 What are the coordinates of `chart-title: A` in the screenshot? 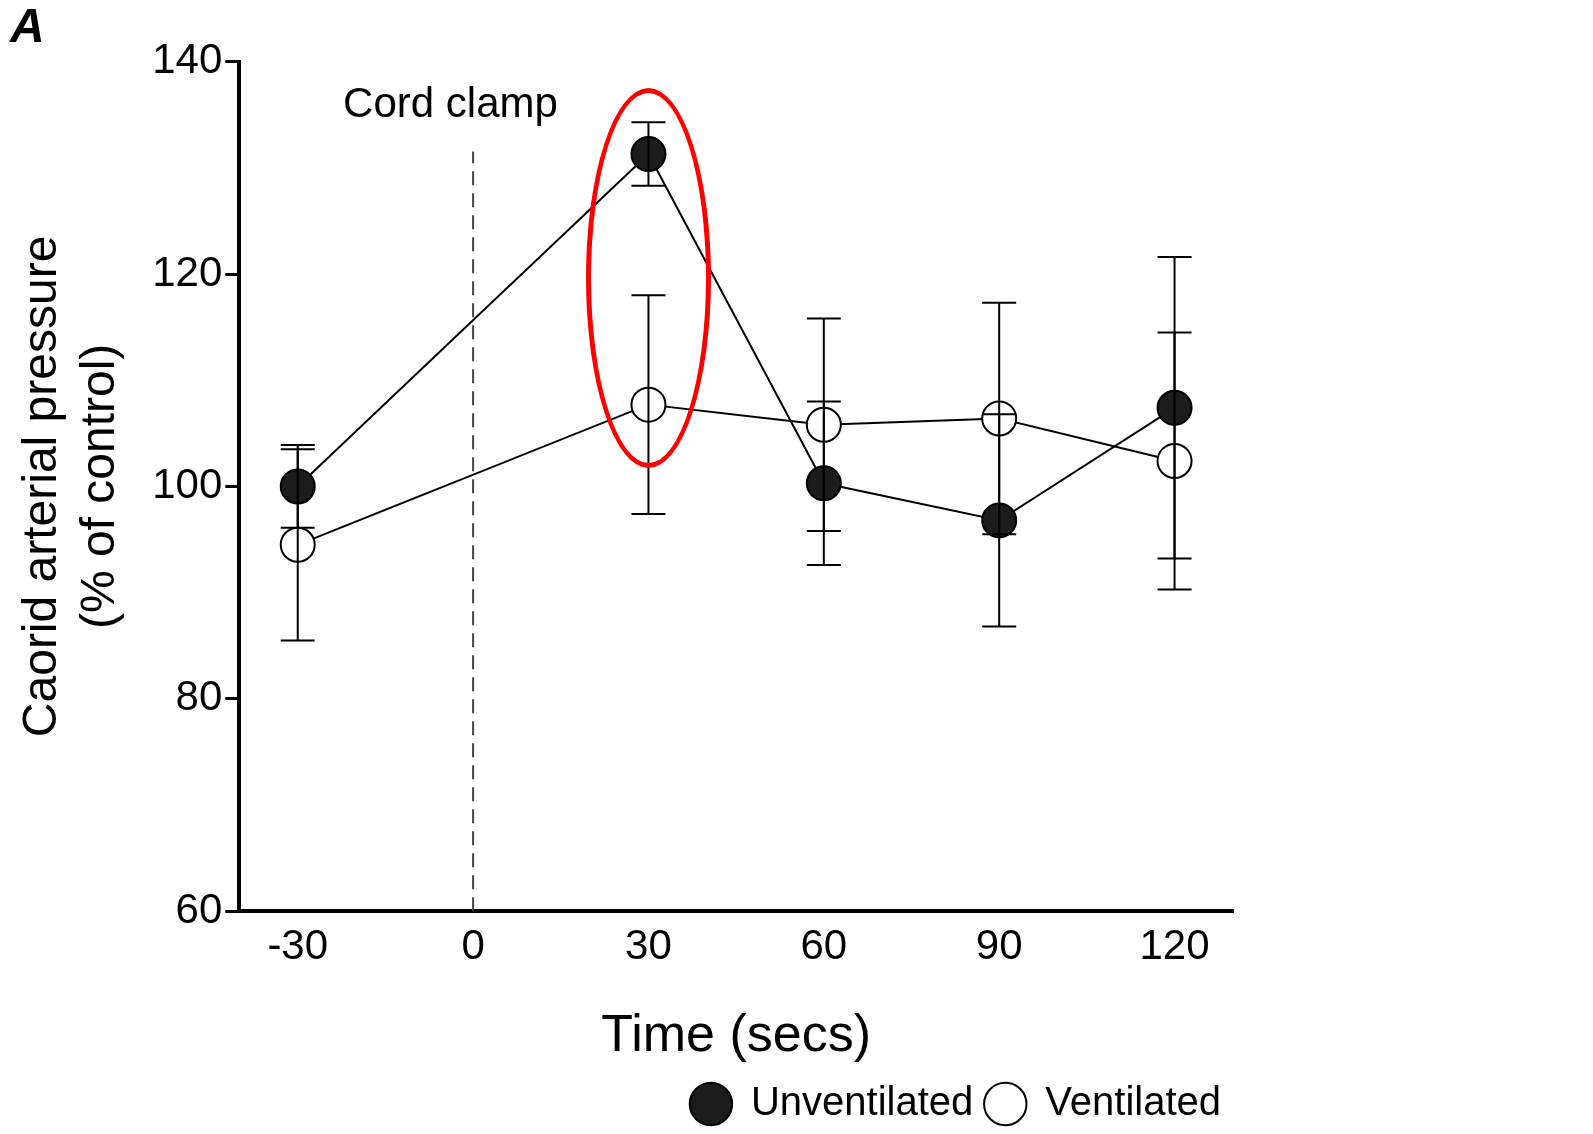 It's located at (27, 26).